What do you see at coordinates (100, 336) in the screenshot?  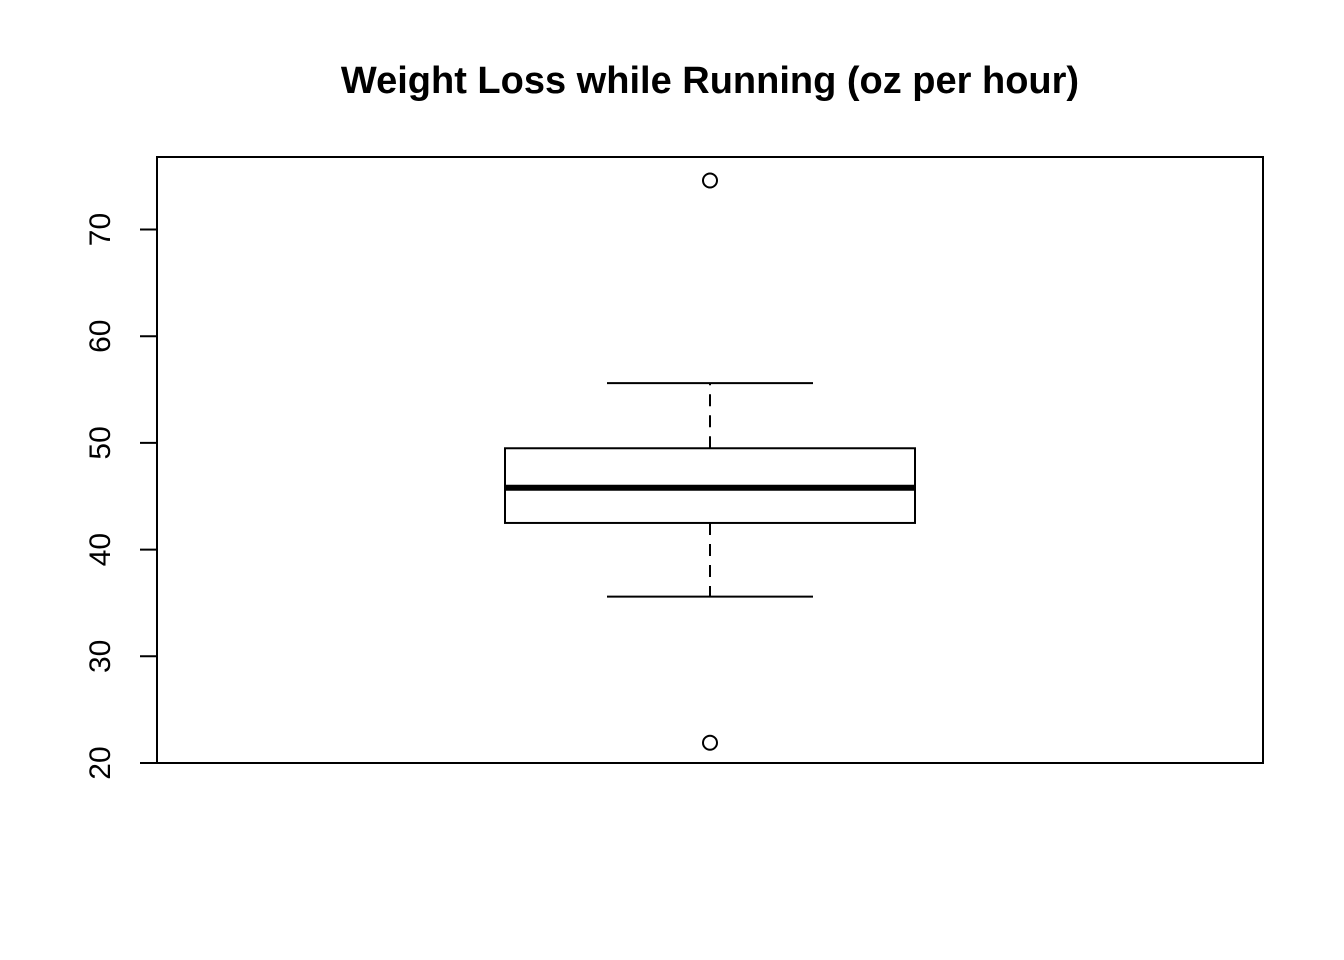 I see `y-tick-label: 60` at bounding box center [100, 336].